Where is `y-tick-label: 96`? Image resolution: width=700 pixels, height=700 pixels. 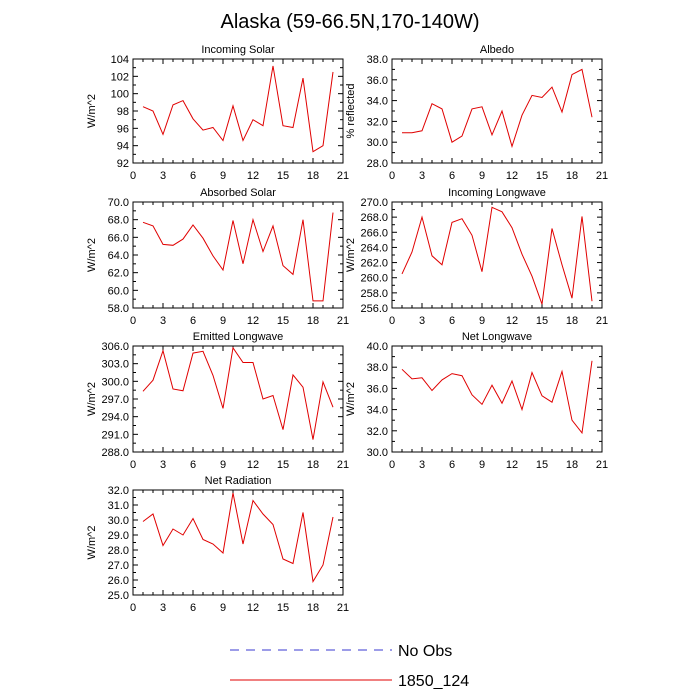
y-tick-label: 96 is located at coordinates (123, 129).